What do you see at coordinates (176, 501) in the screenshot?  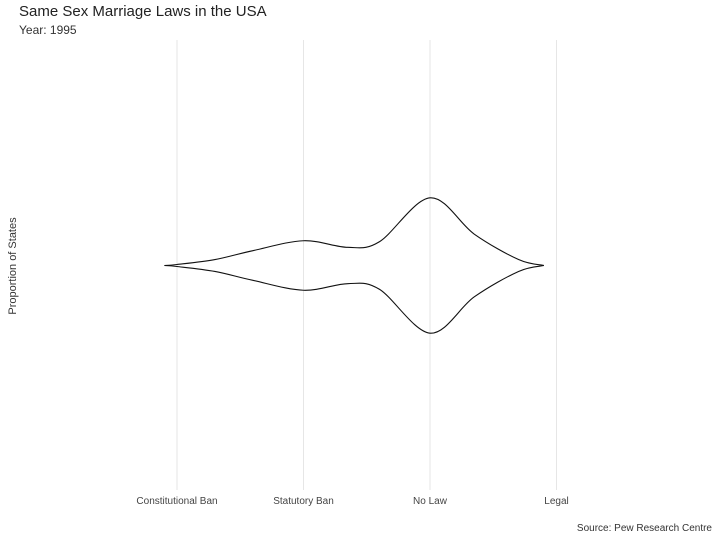 I see `x-tick-label: Constitutional Ban` at bounding box center [176, 501].